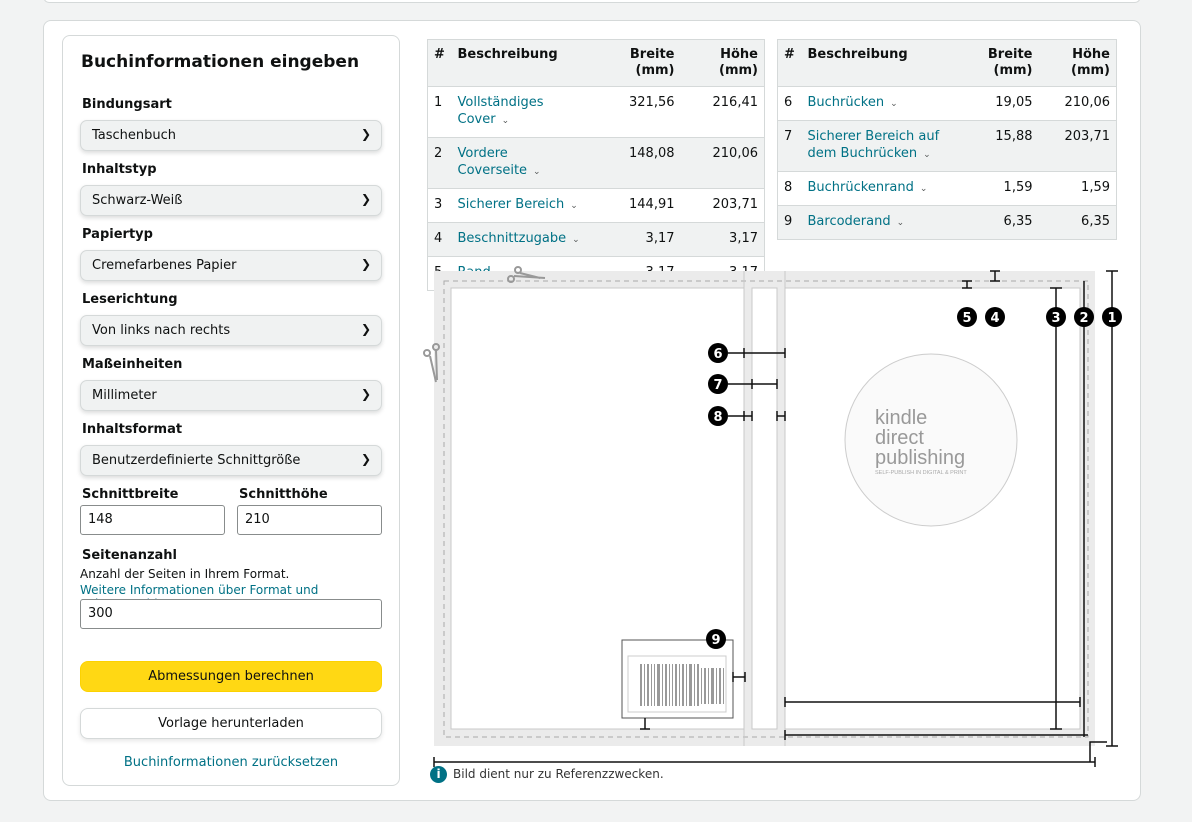 Image resolution: width=1192 pixels, height=822 pixels. I want to click on badge-6: 6, so click(718, 353).